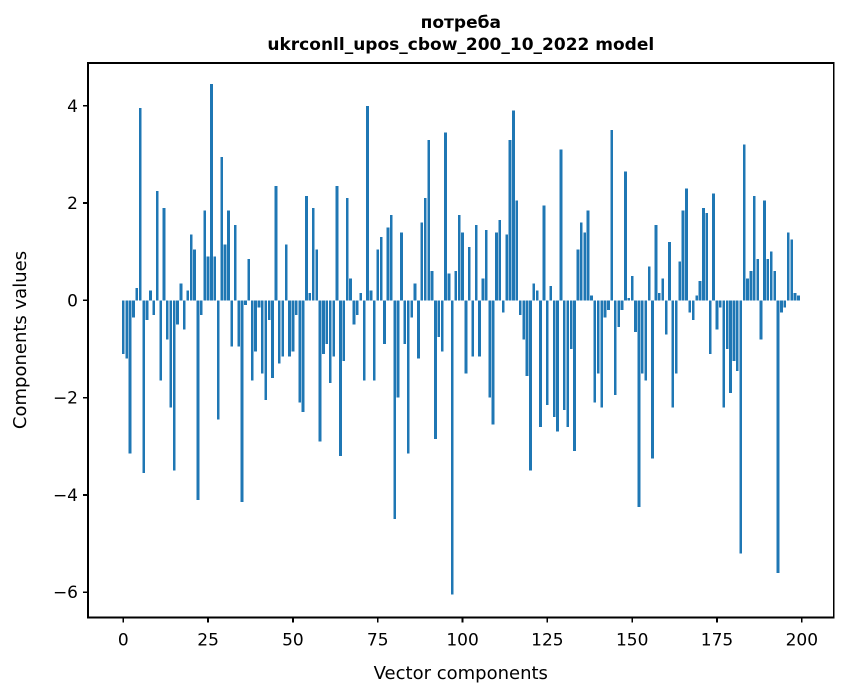  What do you see at coordinates (208, 641) in the screenshot?
I see `x-tick-label: 25` at bounding box center [208, 641].